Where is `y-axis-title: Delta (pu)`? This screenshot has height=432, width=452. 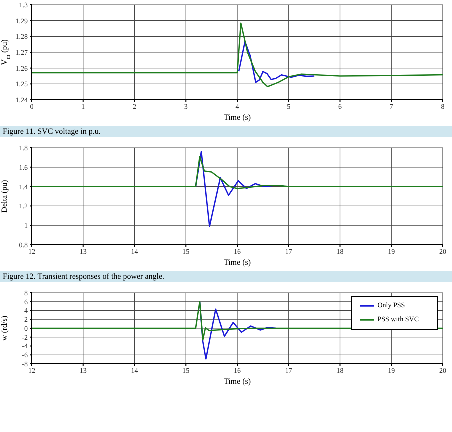
y-axis-title: Delta (pu) is located at coordinates (4, 196).